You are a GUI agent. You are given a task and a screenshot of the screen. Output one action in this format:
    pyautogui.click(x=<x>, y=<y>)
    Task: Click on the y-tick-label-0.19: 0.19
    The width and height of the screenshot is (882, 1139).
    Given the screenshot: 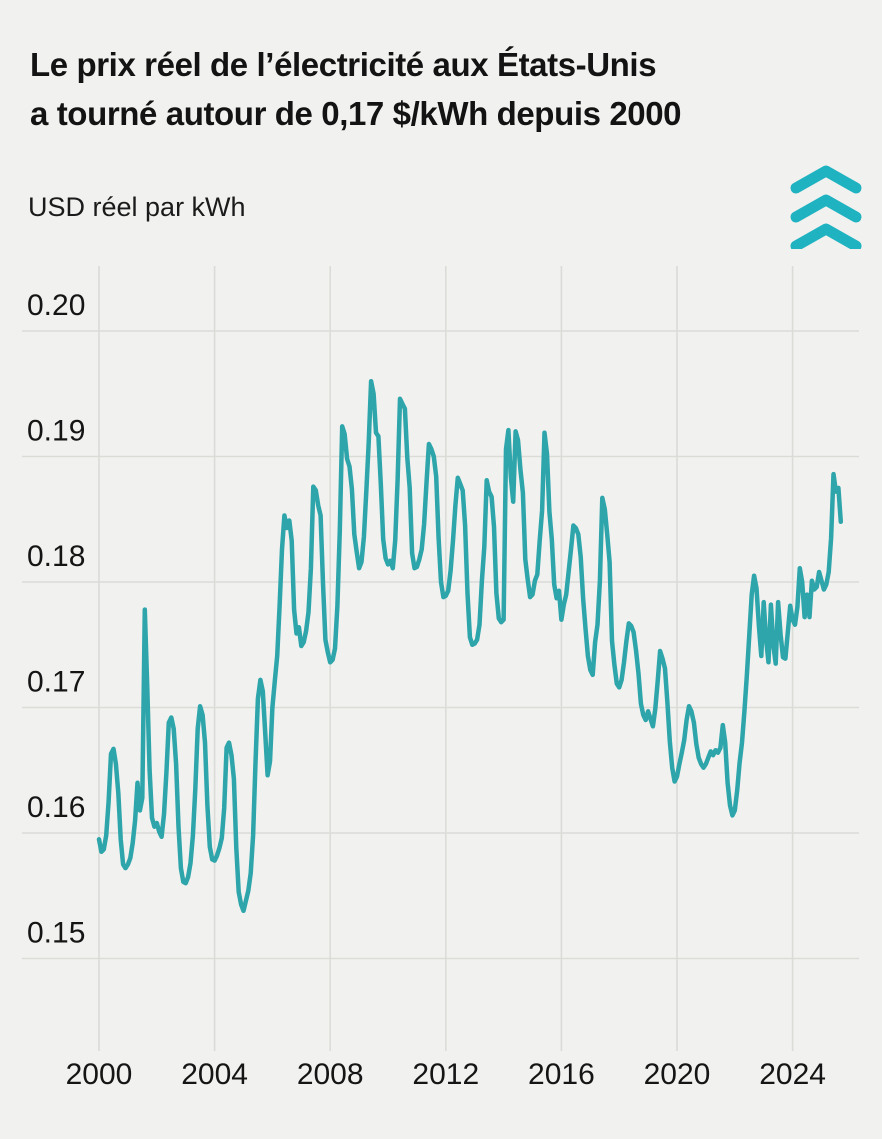 What is the action you would take?
    pyautogui.click(x=56, y=431)
    